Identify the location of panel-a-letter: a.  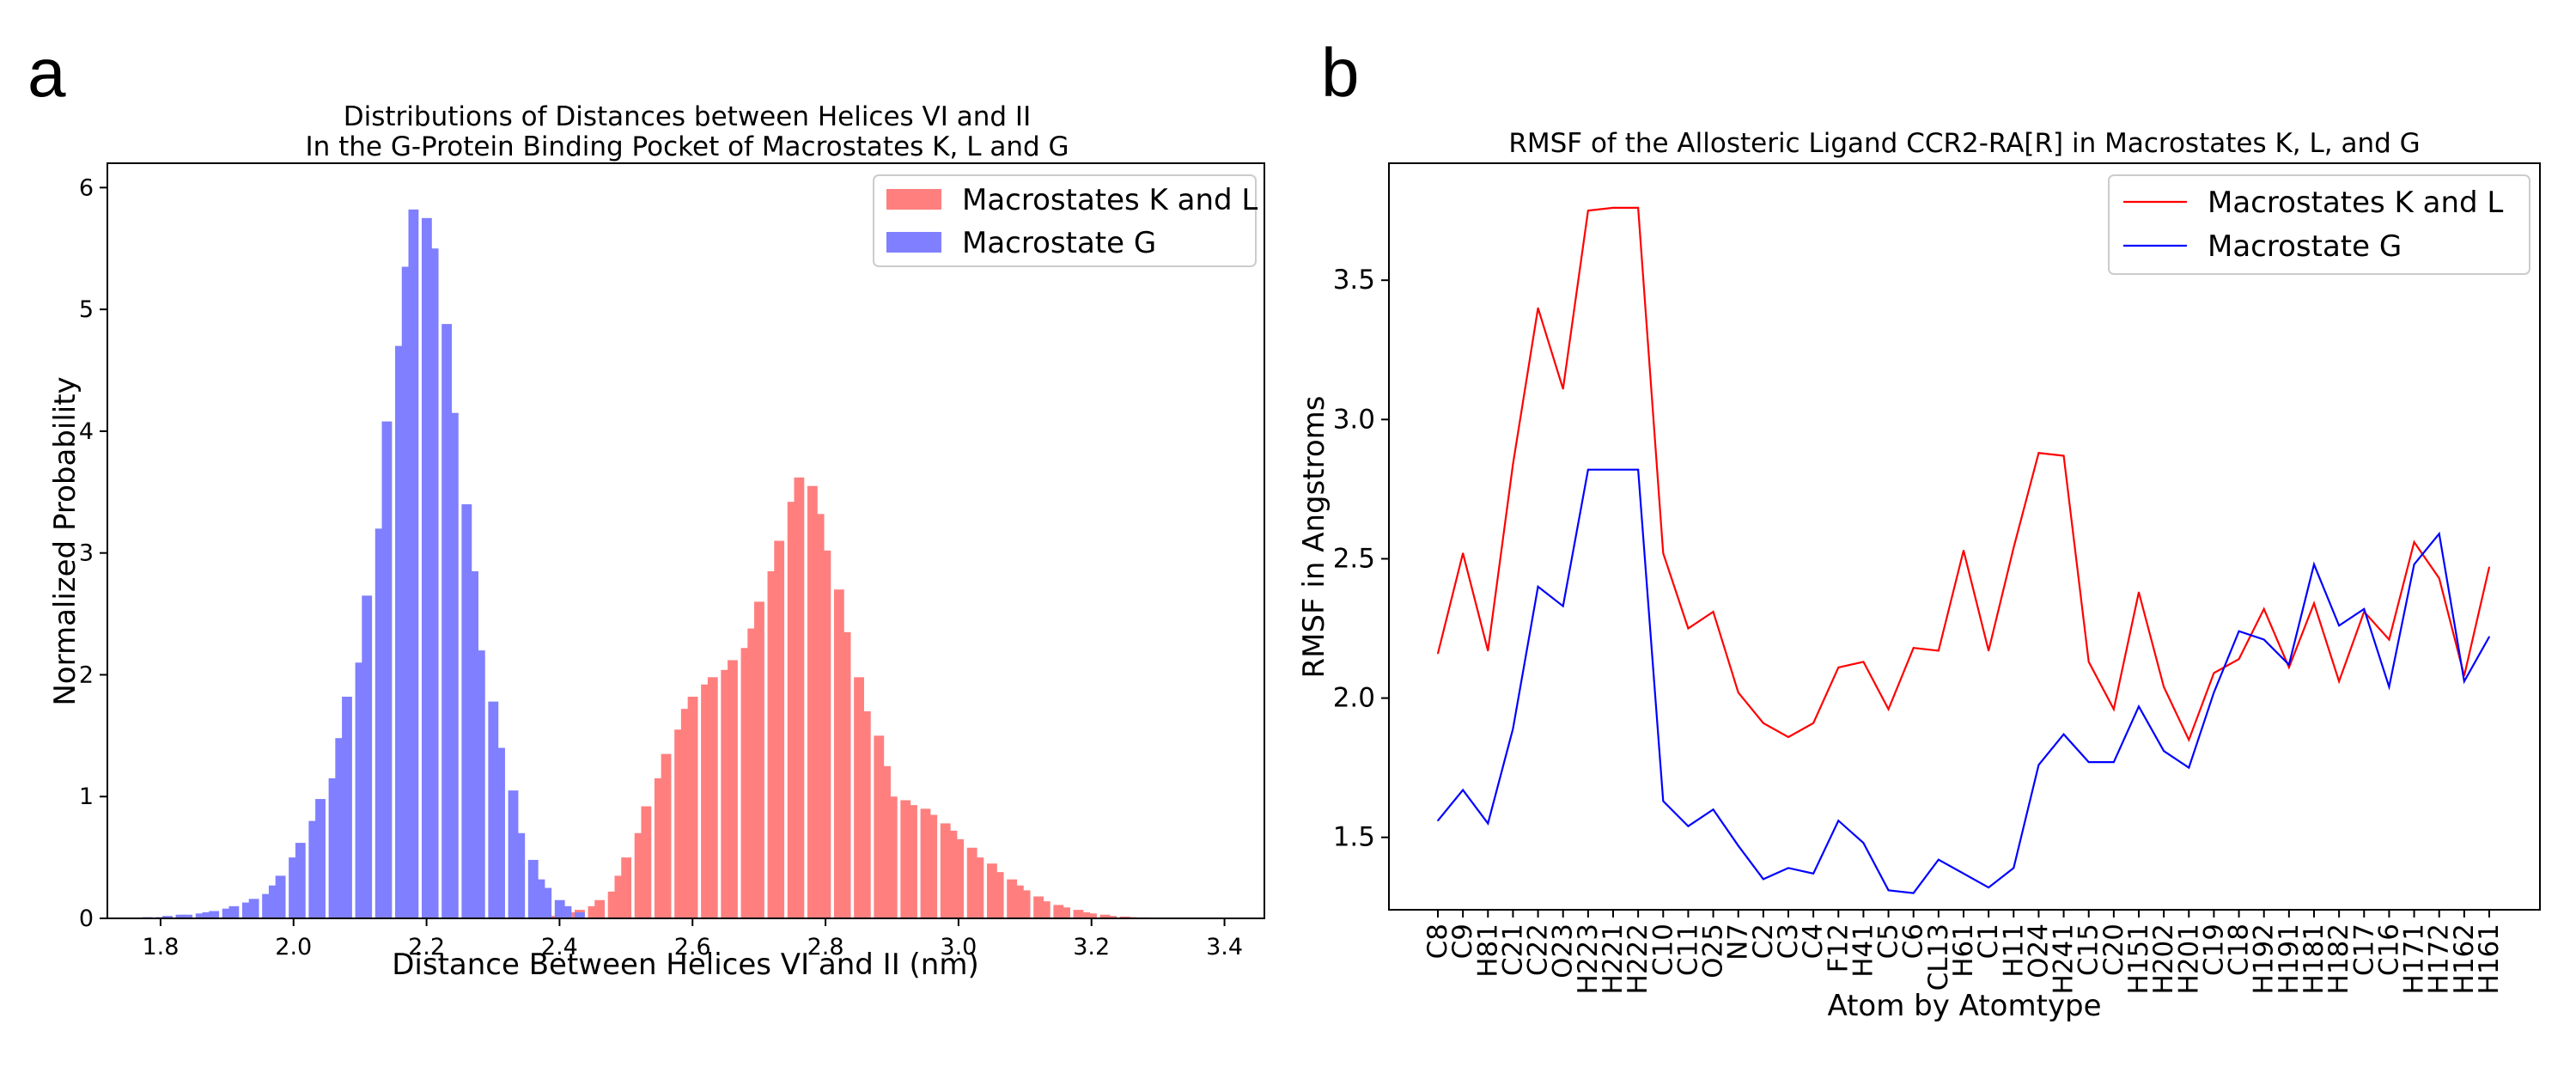
(46, 73).